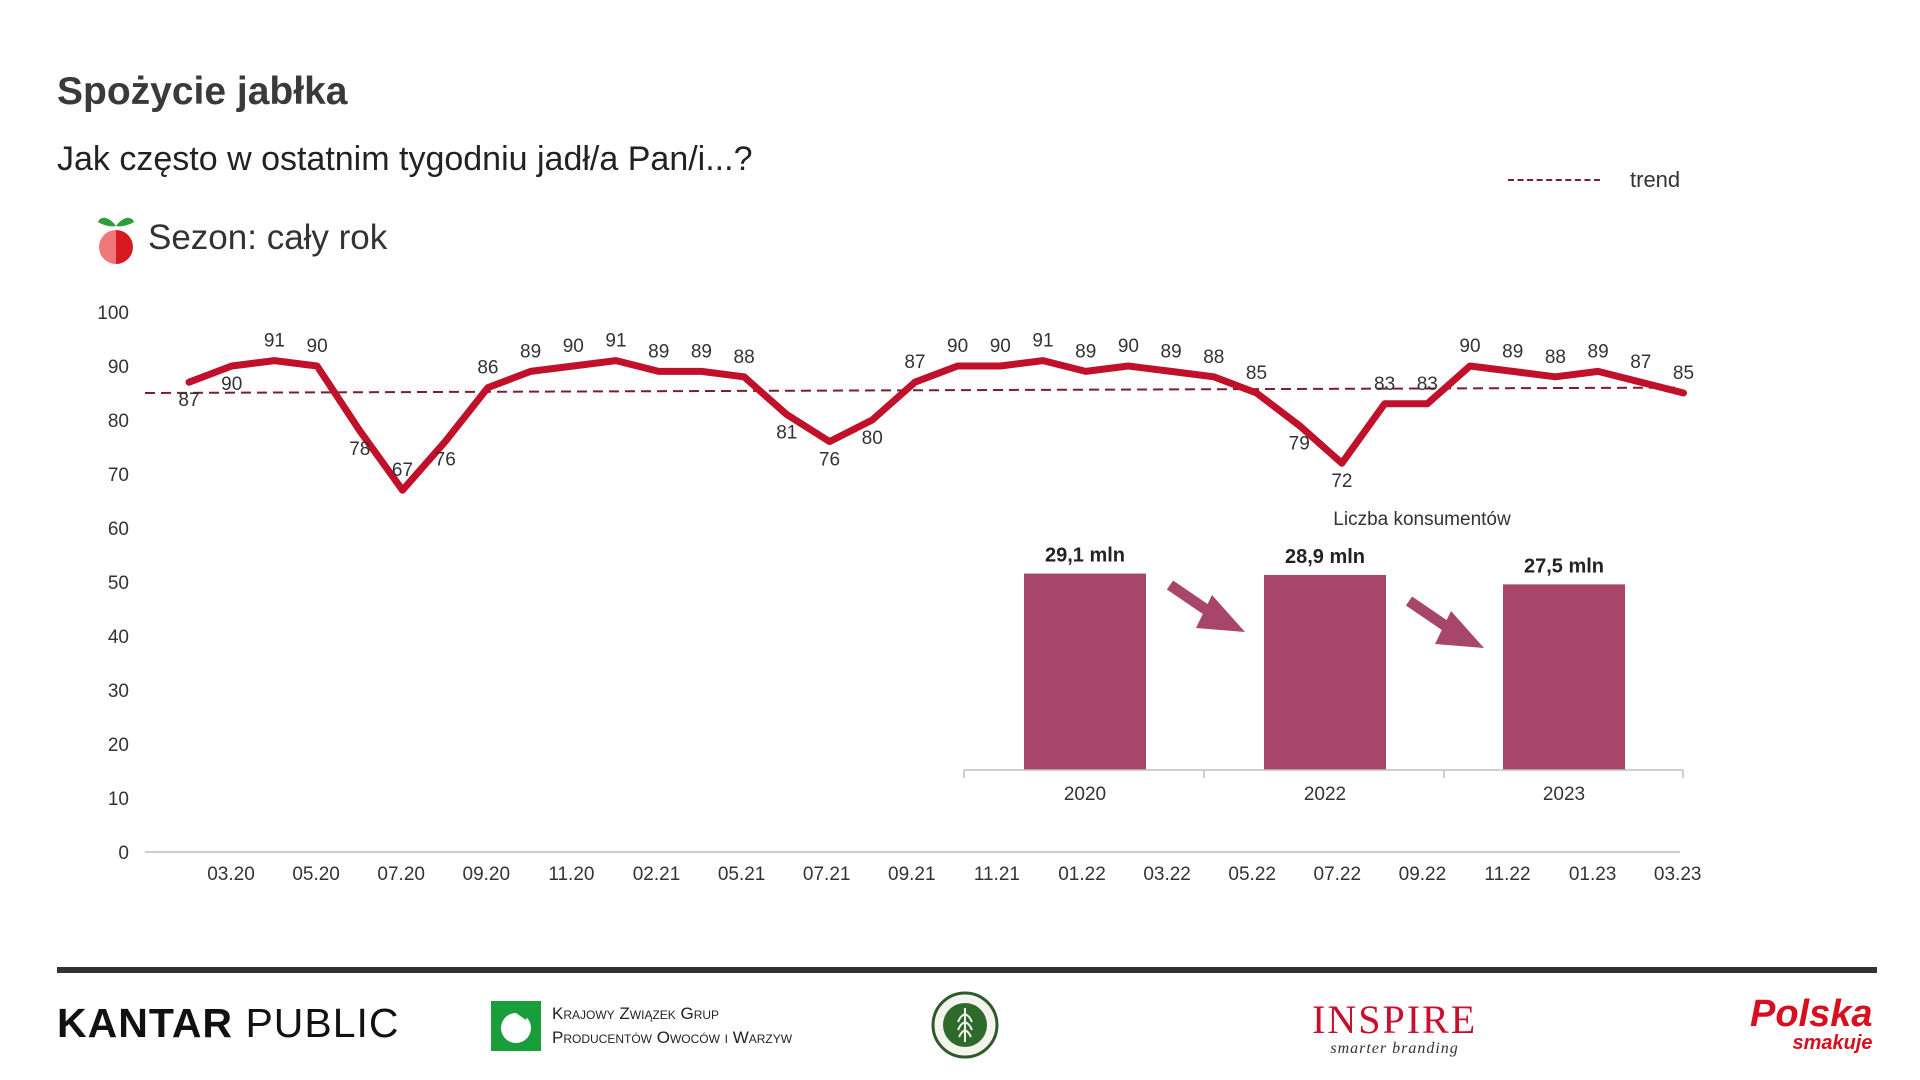 Image resolution: width=1920 pixels, height=1080 pixels. I want to click on bar-value-label: 27,5 mln, so click(1564, 566).